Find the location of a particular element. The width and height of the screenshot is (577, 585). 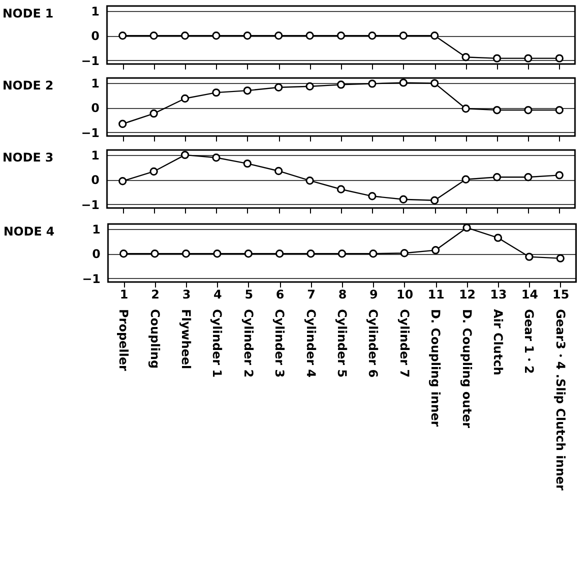

x-tick-label: 13 is located at coordinates (498, 295).